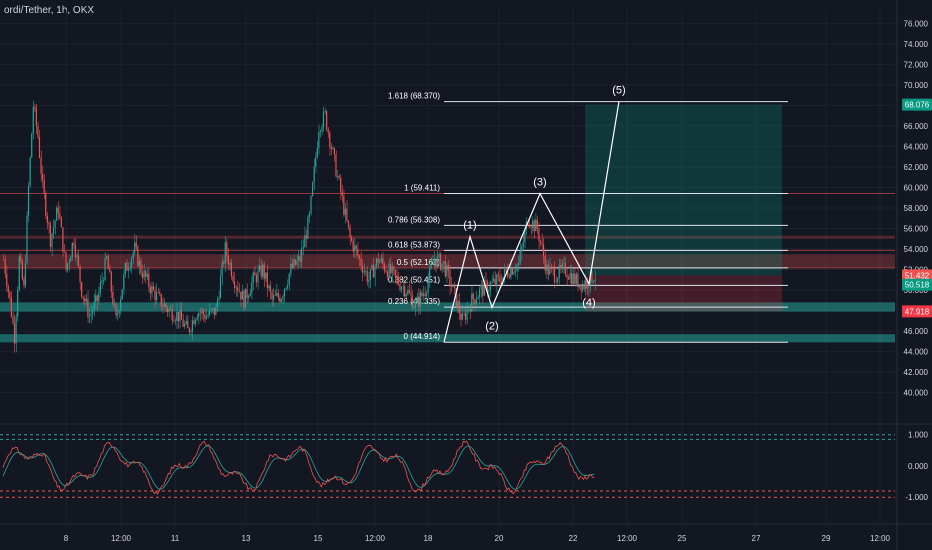  I want to click on oscillator-series-a, so click(298, 467).